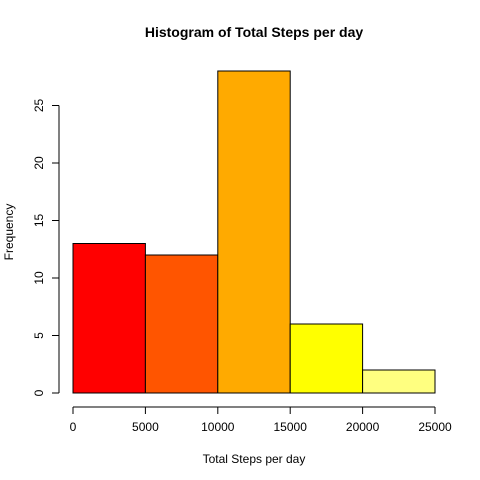  I want to click on y-axis: 0 5 10 15 20 25, so click(46, 247).